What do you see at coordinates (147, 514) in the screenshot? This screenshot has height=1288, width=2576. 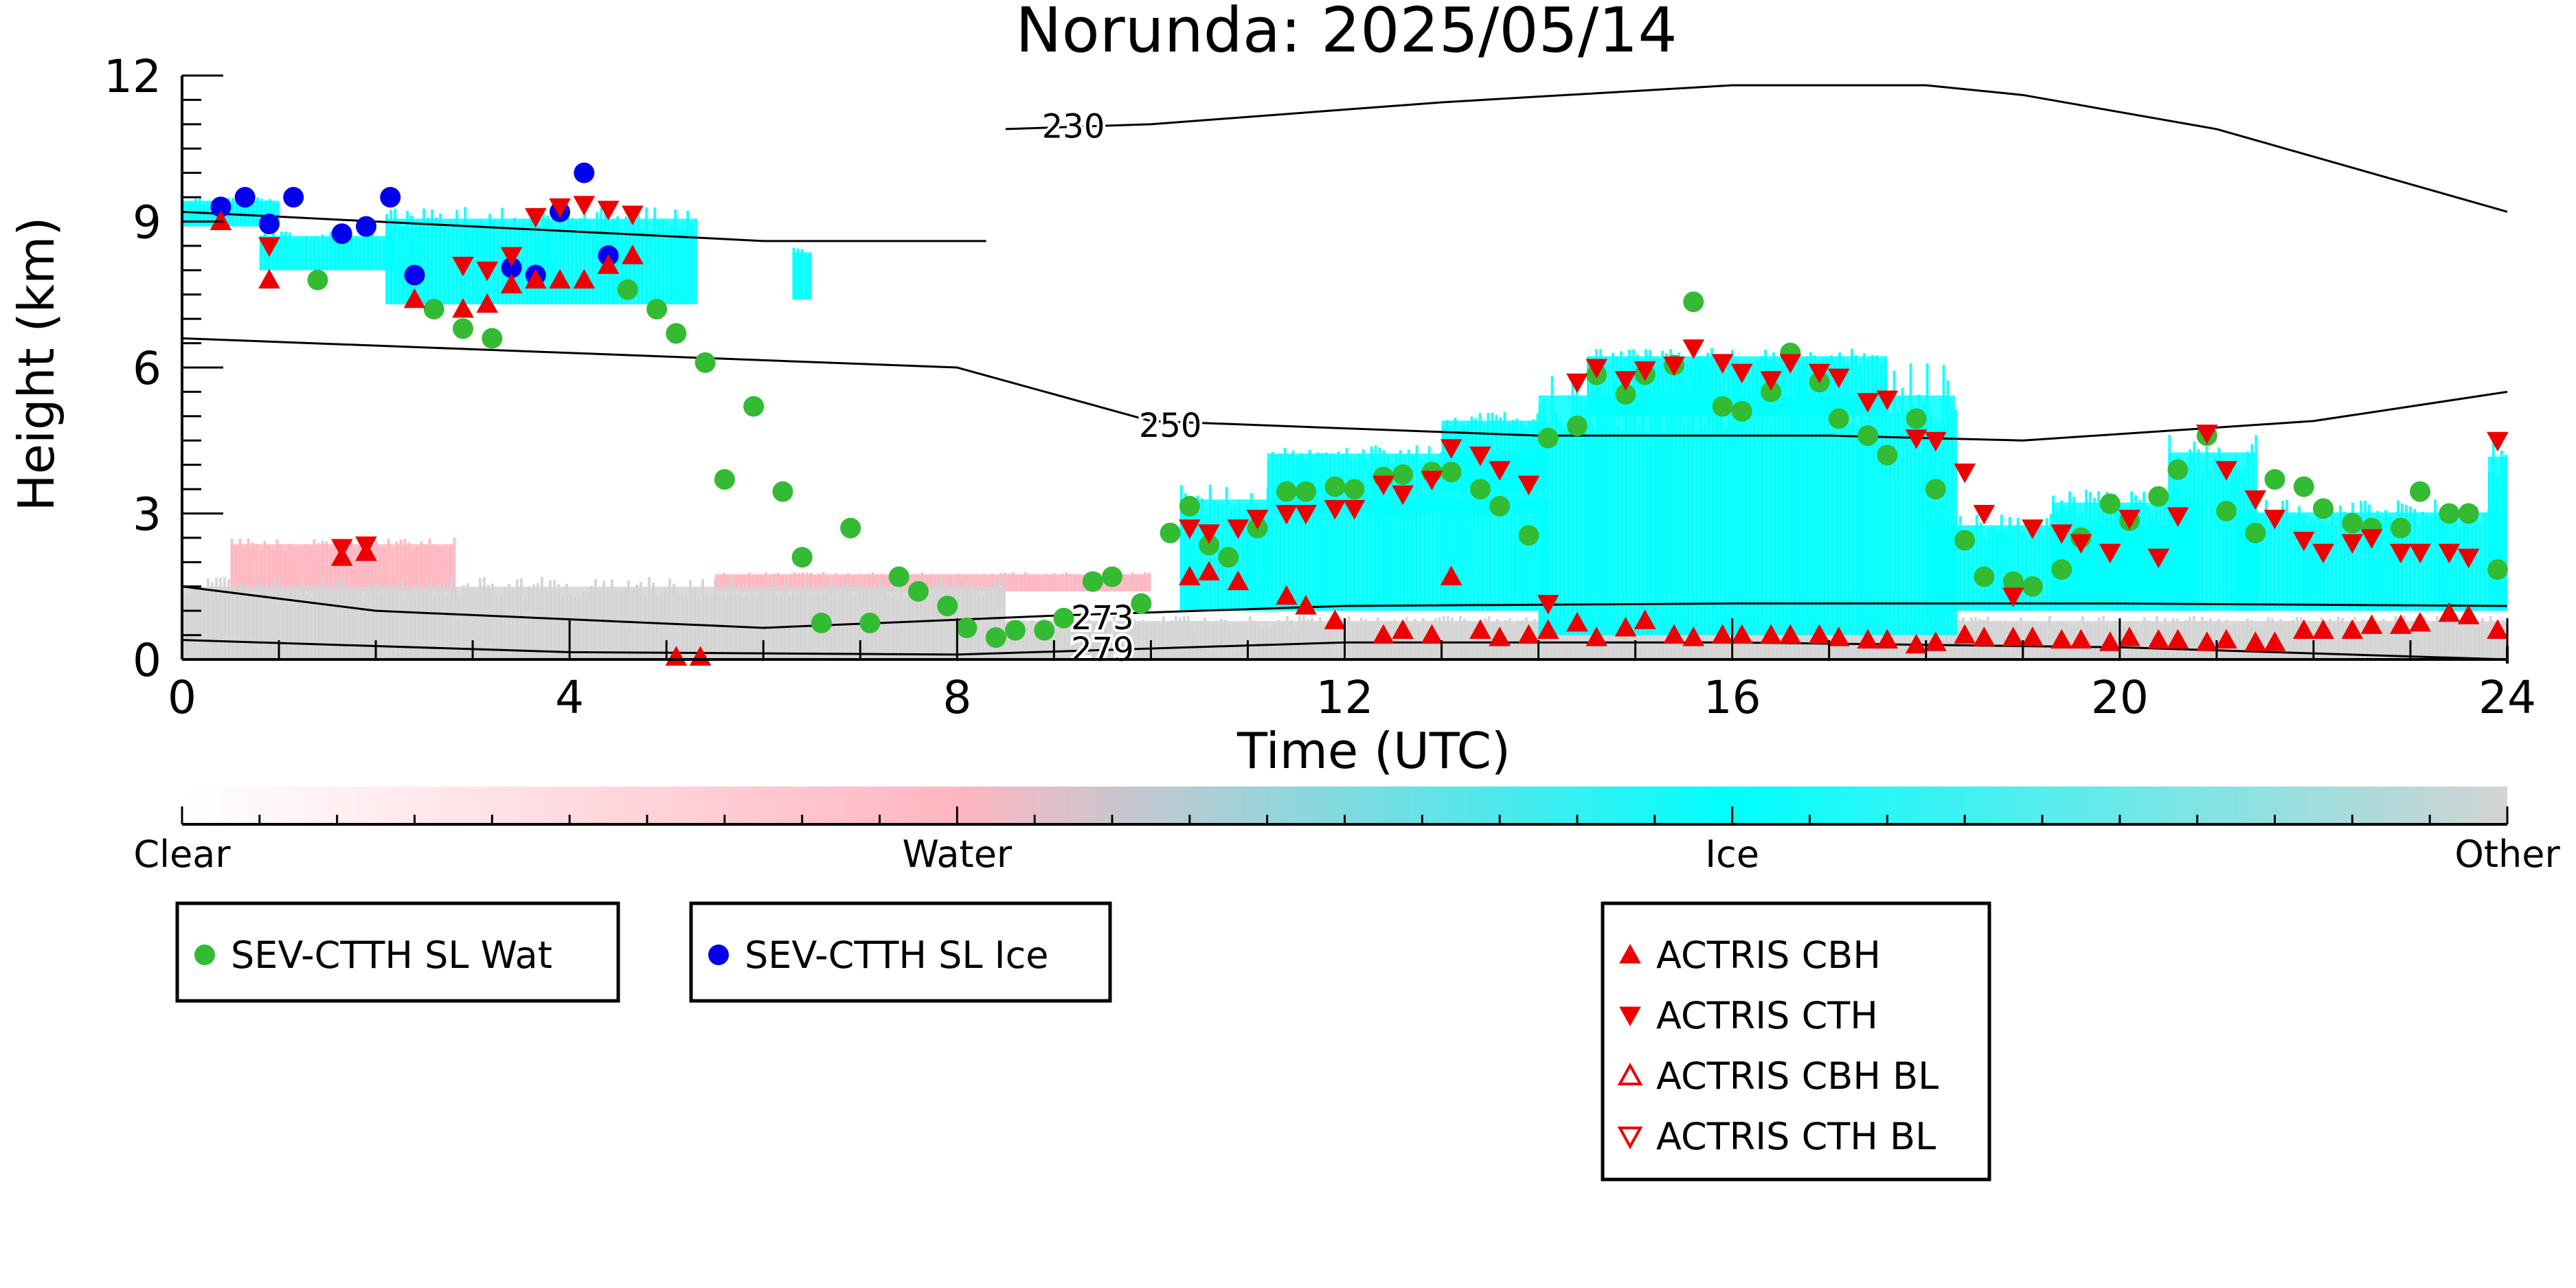 I see `y-tick-label: 3` at bounding box center [147, 514].